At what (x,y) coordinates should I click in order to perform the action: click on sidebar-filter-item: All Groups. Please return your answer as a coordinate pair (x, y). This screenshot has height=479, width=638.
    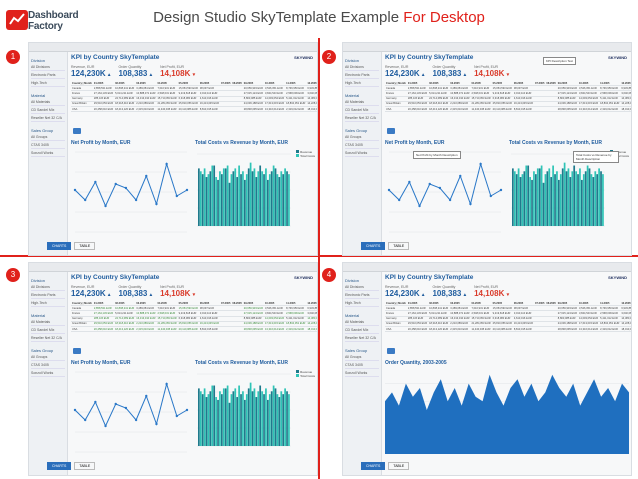
    Looking at the image, I should click on (362, 138).